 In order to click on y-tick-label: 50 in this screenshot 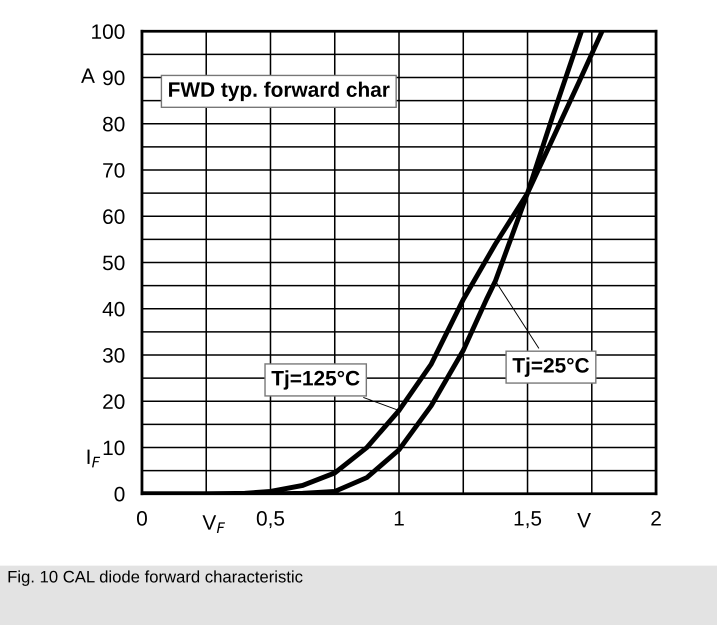, I will do `click(113, 263)`.